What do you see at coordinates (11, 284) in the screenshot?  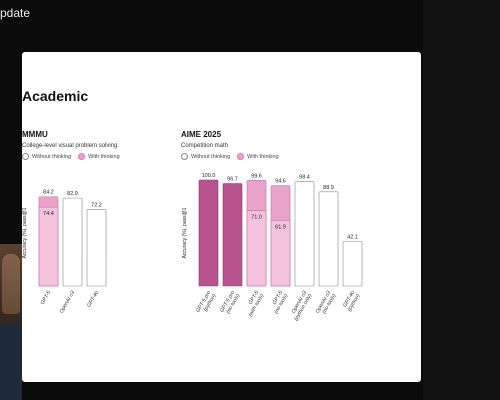 I see `presenter-face` at bounding box center [11, 284].